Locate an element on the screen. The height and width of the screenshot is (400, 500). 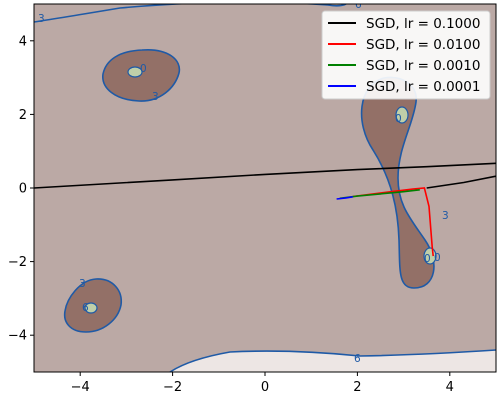
y-tick-label: 0 is located at coordinates (23, 189).